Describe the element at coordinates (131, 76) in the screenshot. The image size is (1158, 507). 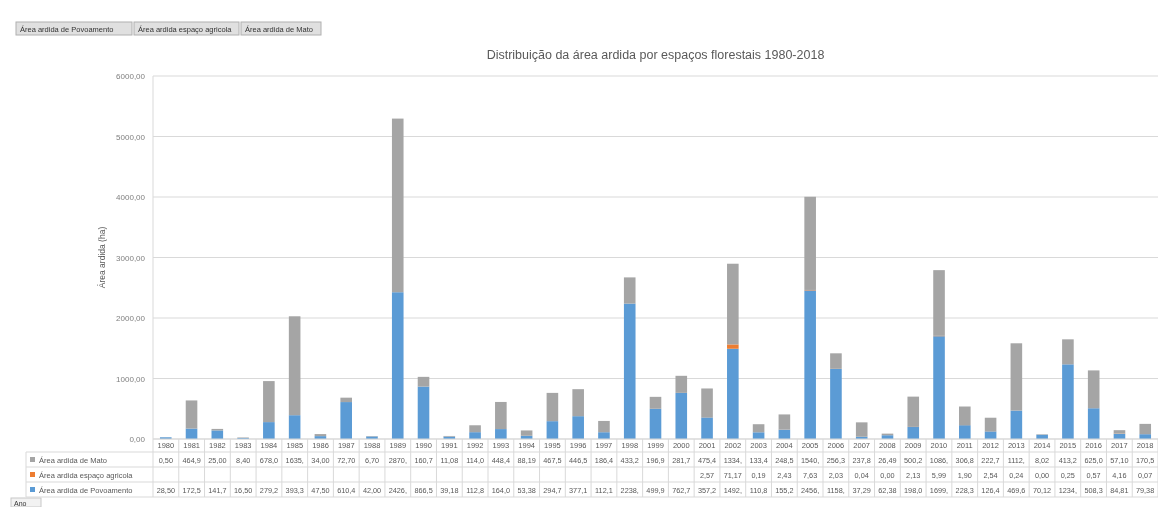
I see `y-tick-label: 6000,00` at that location.